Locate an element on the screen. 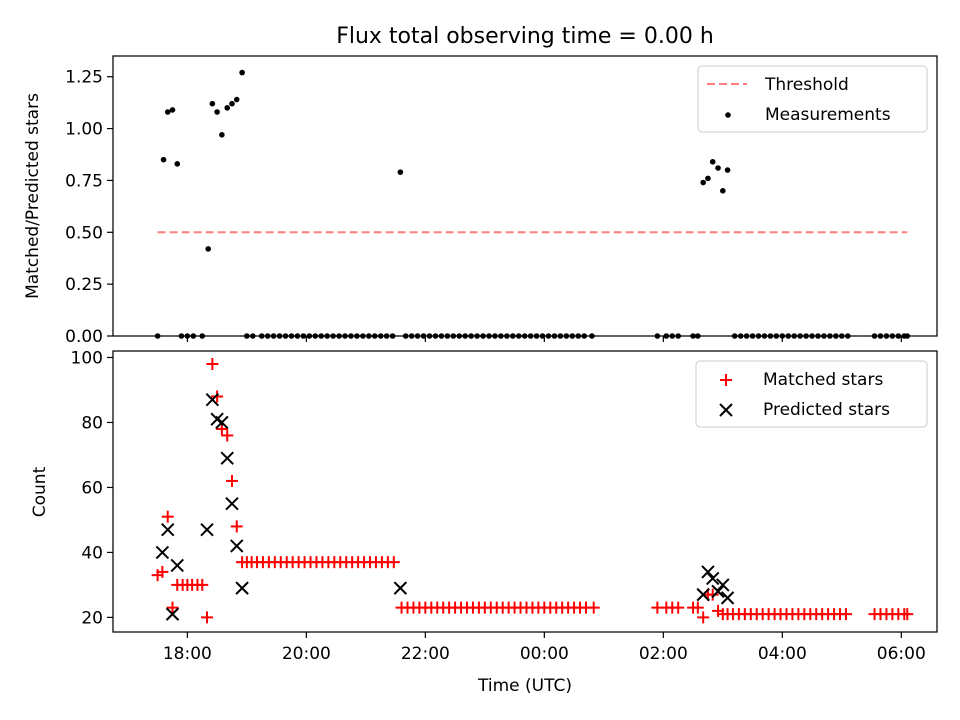 The height and width of the screenshot is (720, 960). y-tick-label: 0.75 is located at coordinates (84, 181).